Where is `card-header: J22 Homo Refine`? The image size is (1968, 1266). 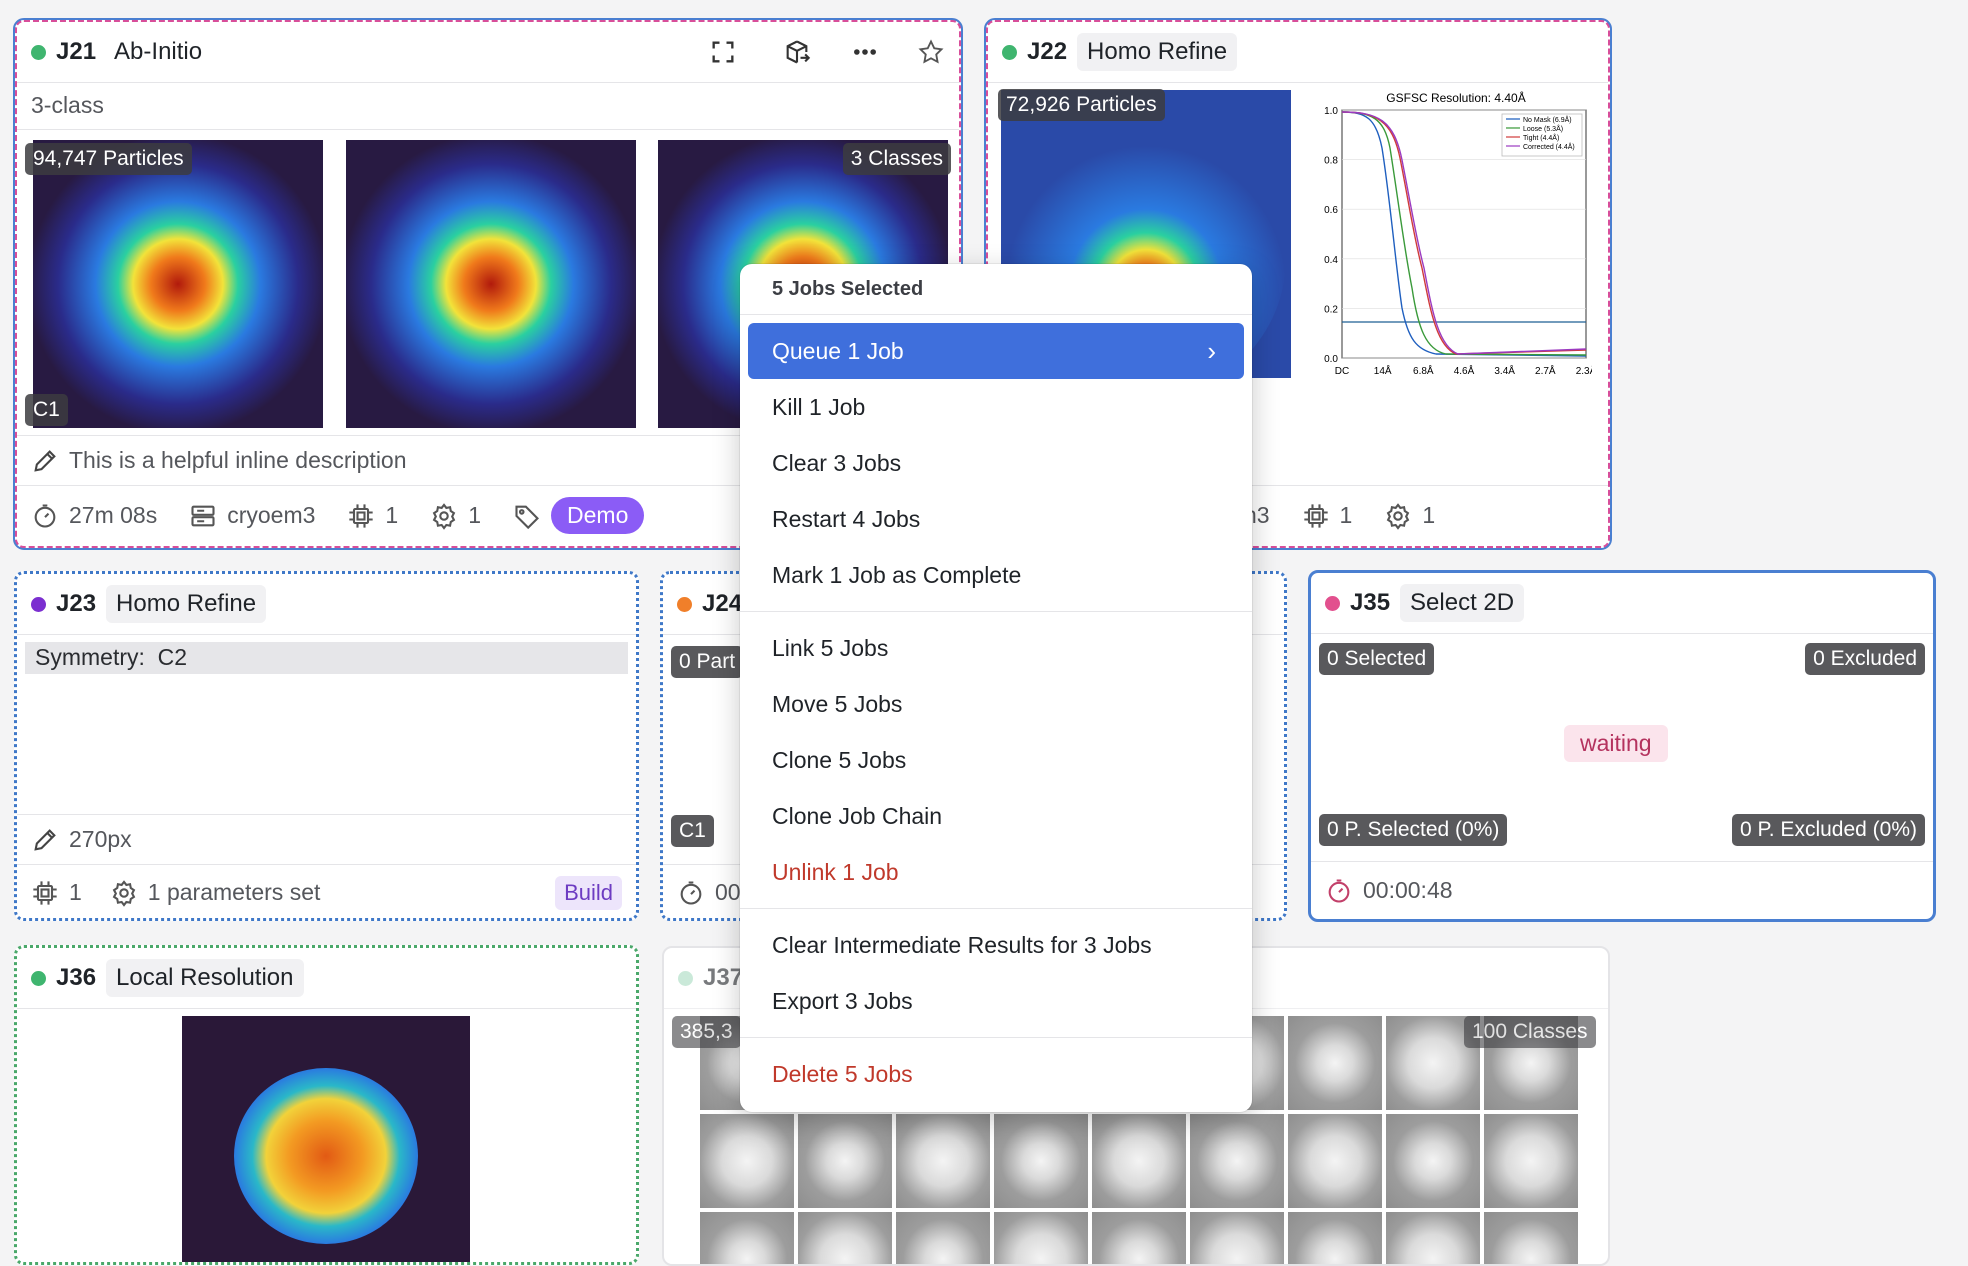 card-header: J22 Homo Refine is located at coordinates (1298, 52).